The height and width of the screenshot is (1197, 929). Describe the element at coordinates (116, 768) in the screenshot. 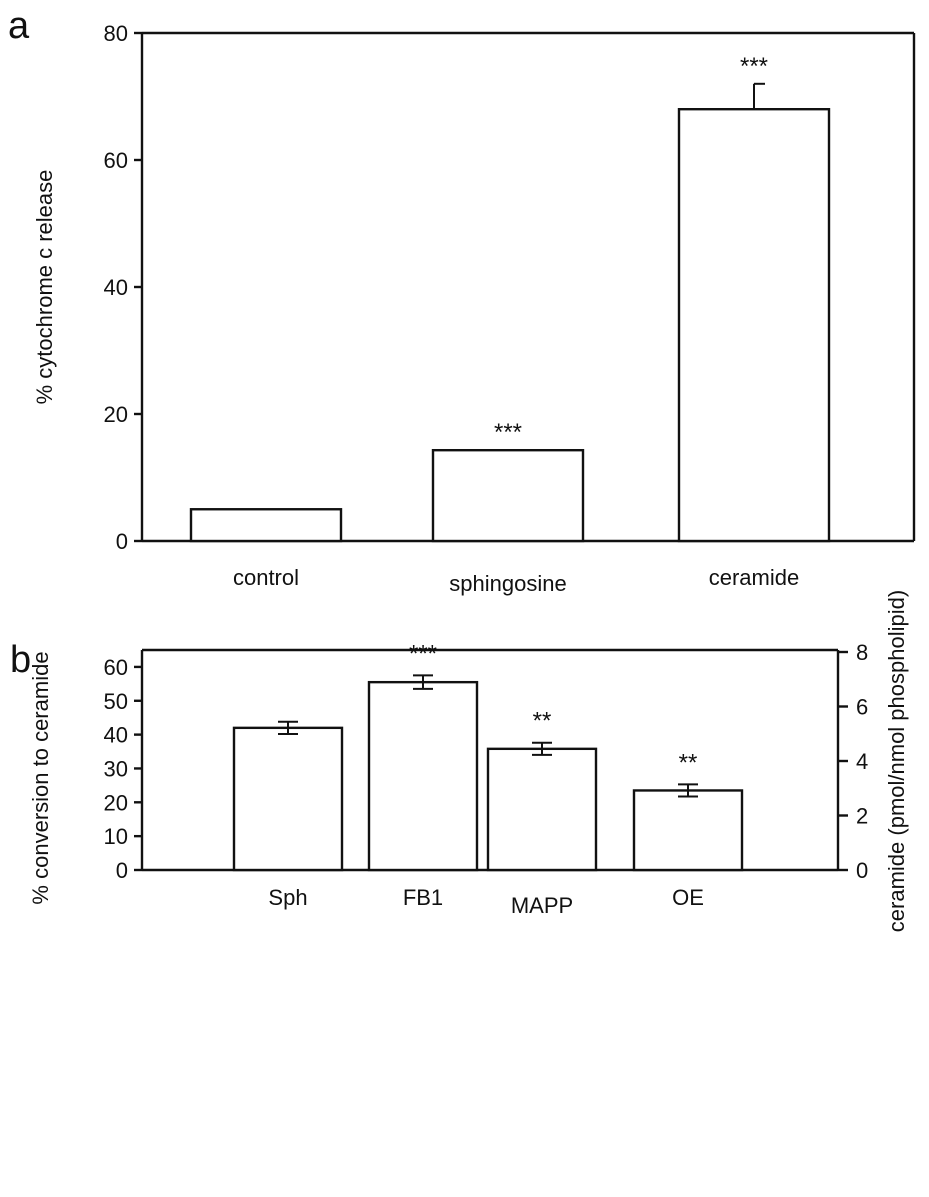

I see `y-tick-label: 30` at that location.